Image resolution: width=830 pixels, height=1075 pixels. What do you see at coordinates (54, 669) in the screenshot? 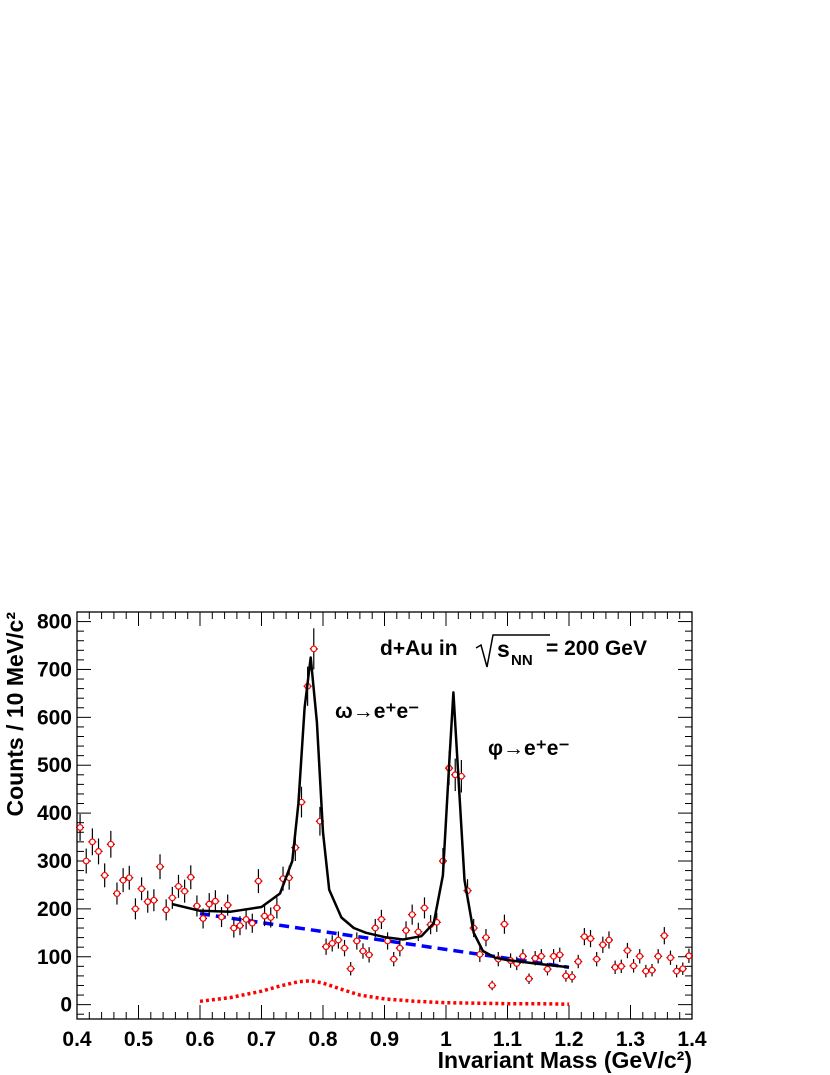
I see `y-tick-label: 700` at bounding box center [54, 669].